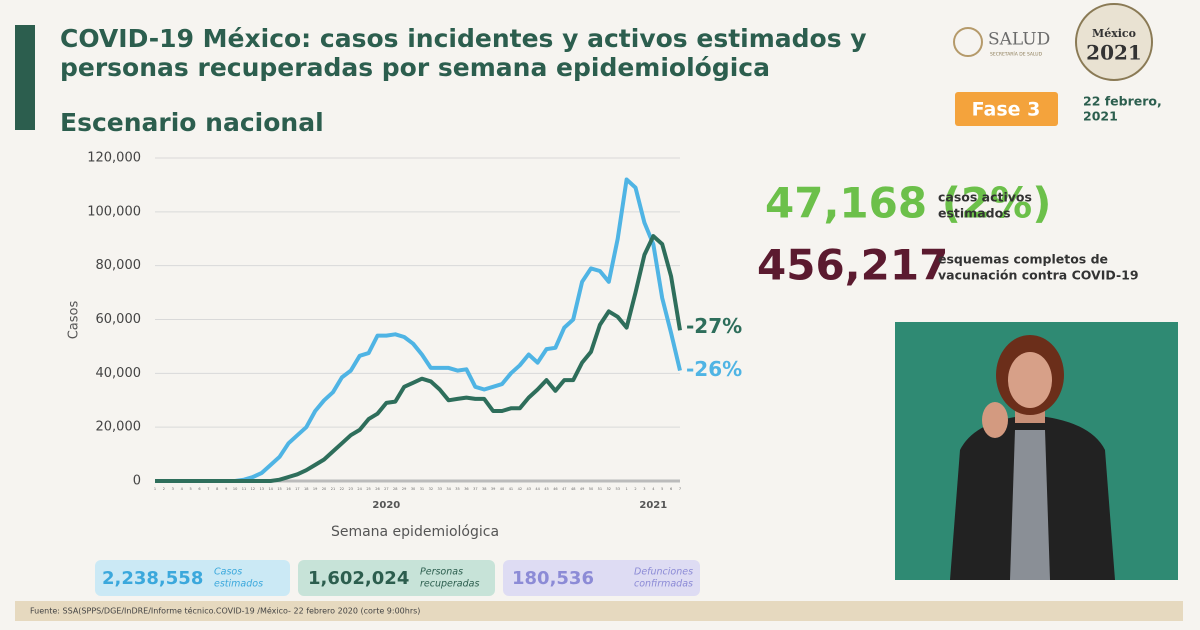 The image size is (1200, 630). I want to click on emblem-text: 2021, so click(1114, 53).